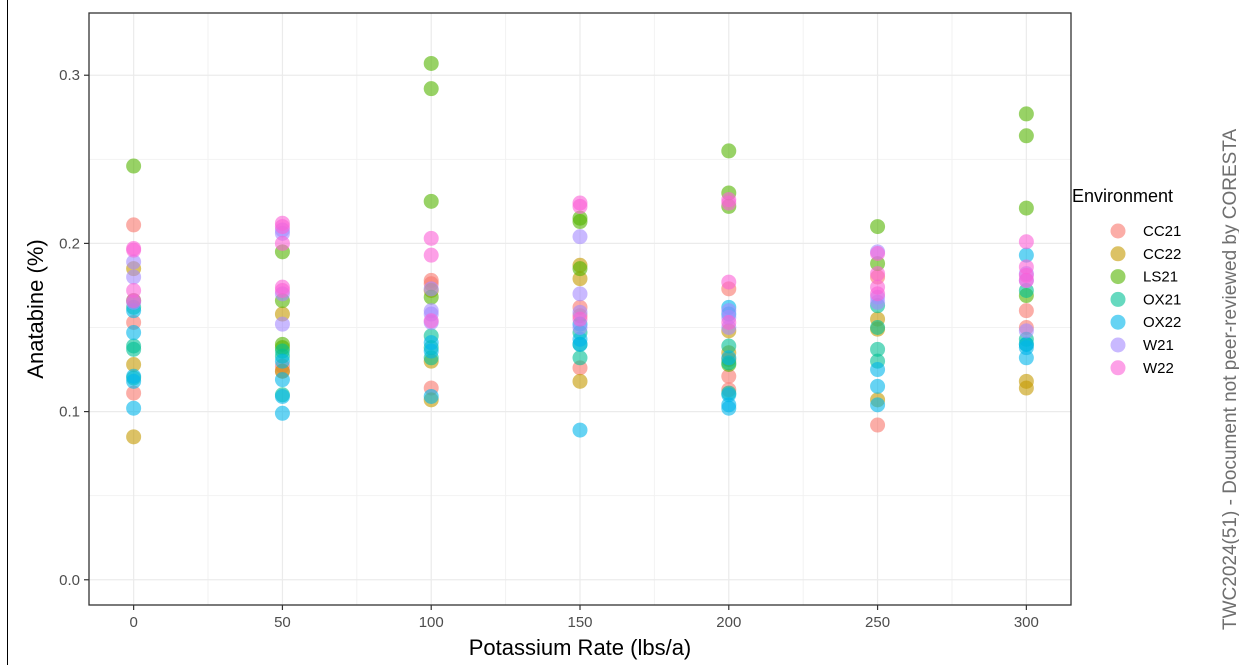 Image resolution: width=1239 pixels, height=665 pixels. Describe the element at coordinates (1118, 322) in the screenshot. I see `legend-key-ox22` at that location.